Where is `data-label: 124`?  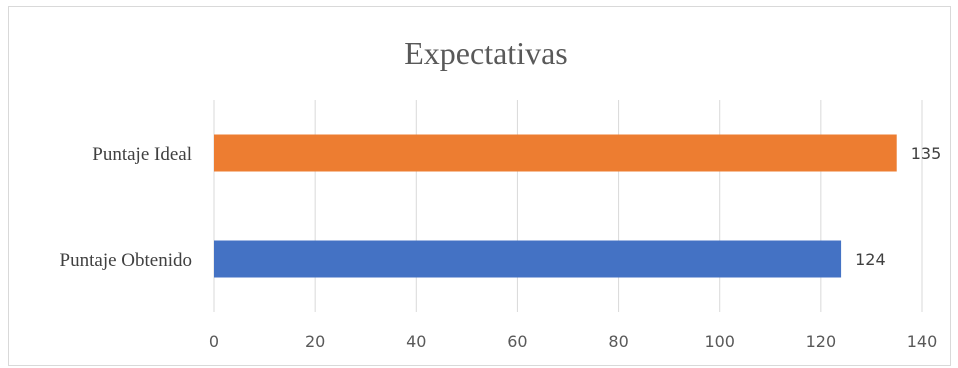 data-label: 124 is located at coordinates (870, 259).